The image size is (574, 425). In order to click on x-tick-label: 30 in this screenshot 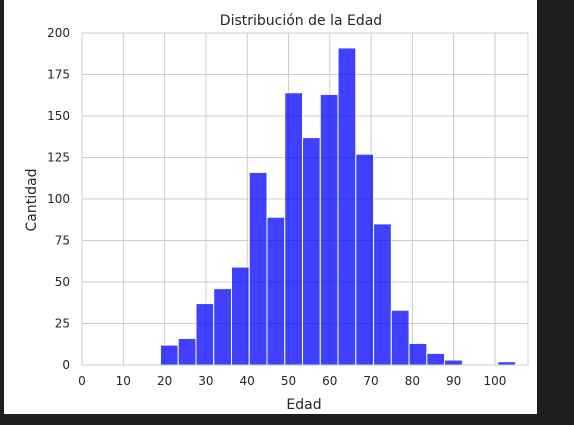, I will do `click(205, 381)`.